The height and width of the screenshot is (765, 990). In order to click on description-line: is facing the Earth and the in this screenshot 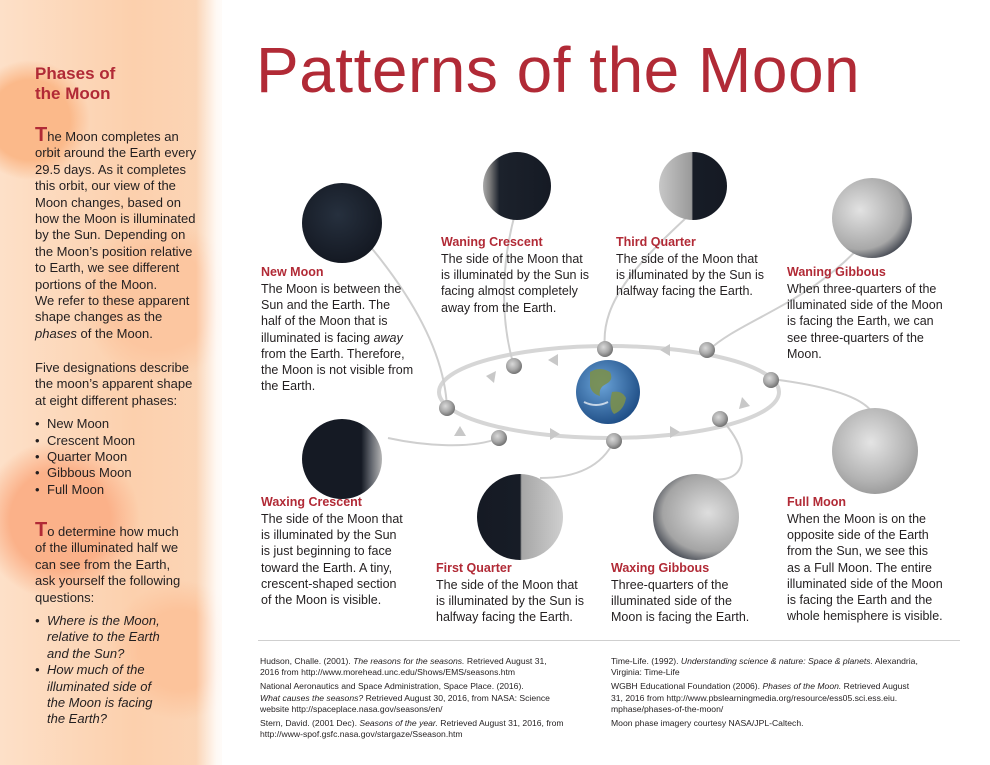, I will do `click(860, 600)`.